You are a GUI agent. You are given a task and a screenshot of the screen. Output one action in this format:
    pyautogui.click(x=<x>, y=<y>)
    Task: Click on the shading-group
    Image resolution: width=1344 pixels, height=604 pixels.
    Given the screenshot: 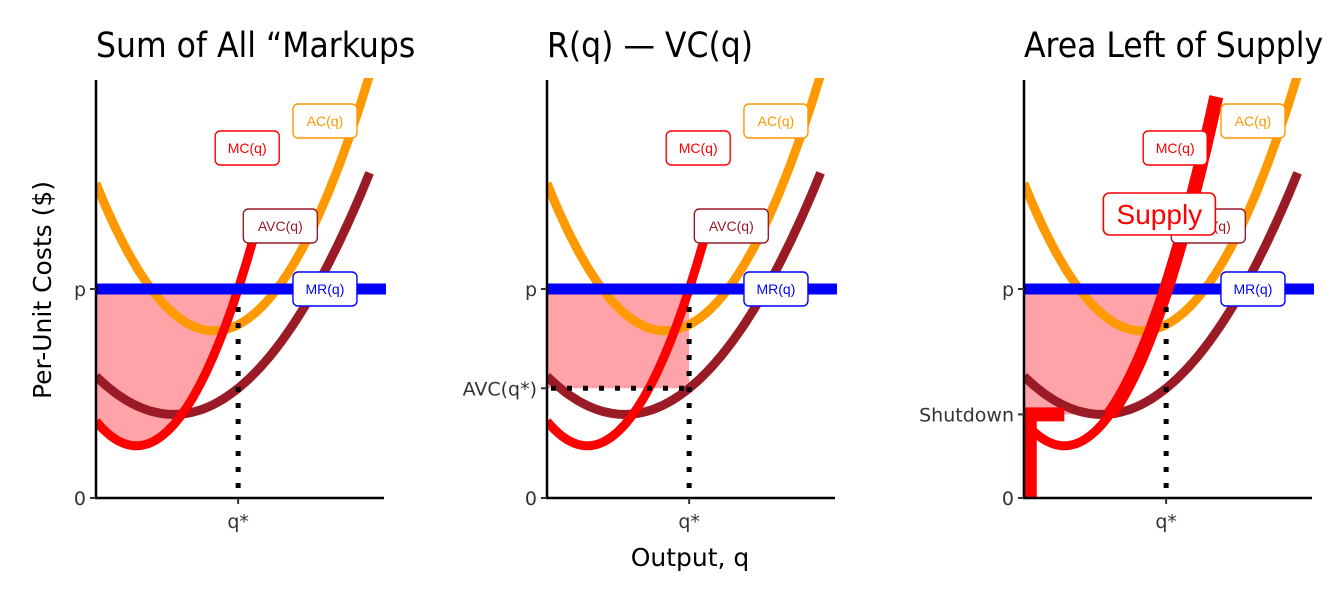 What is the action you would take?
    pyautogui.click(x=1095, y=352)
    